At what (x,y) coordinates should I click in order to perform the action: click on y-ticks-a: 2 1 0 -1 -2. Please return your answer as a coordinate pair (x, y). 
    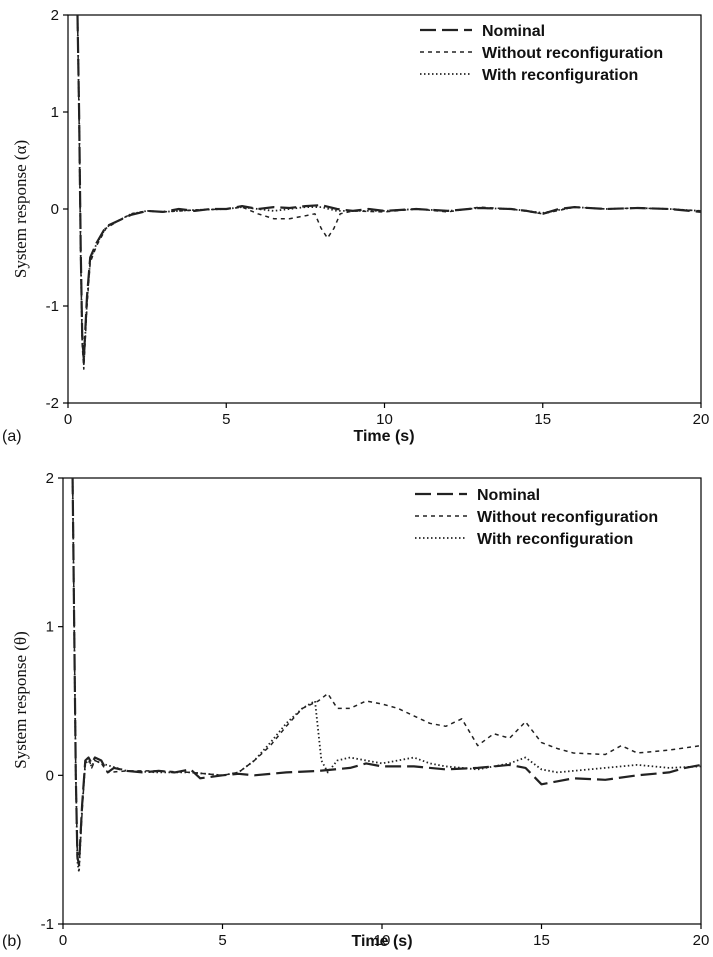
    Looking at the image, I should click on (57, 209).